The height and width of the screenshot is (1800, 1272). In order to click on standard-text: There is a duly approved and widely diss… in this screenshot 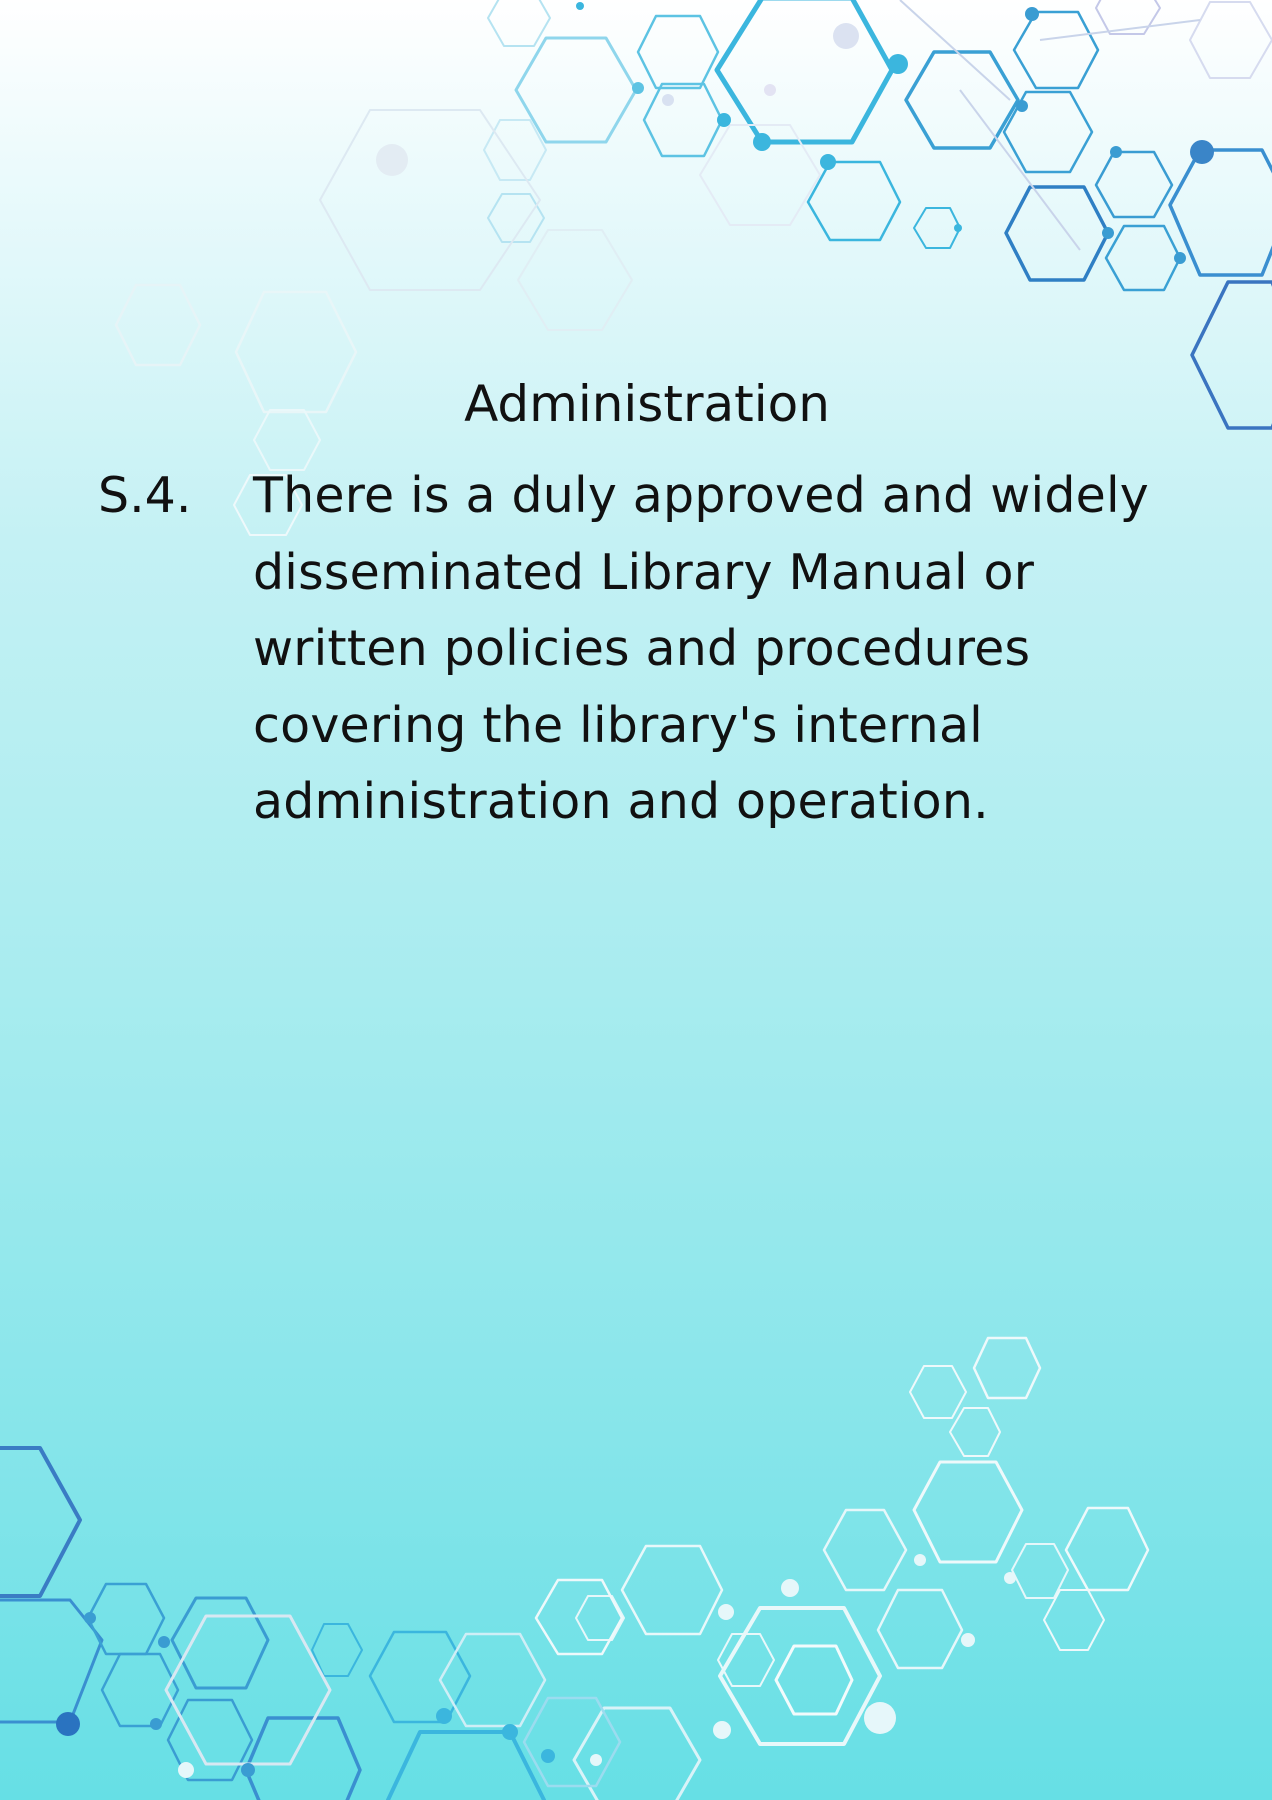, I will do `click(701, 648)`.